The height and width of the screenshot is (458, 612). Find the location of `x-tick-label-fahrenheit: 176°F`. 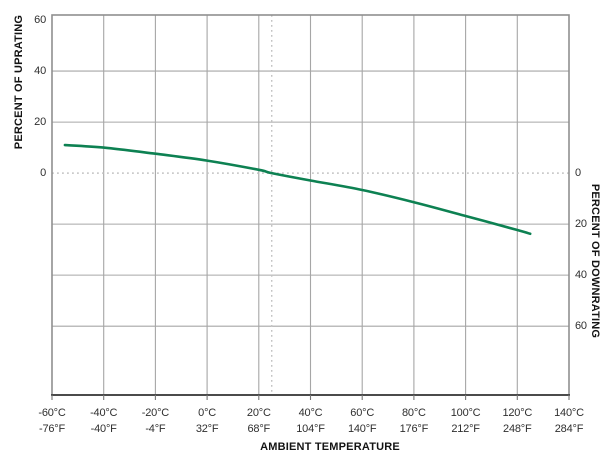

x-tick-label-fahrenheit: 176°F is located at coordinates (414, 429).